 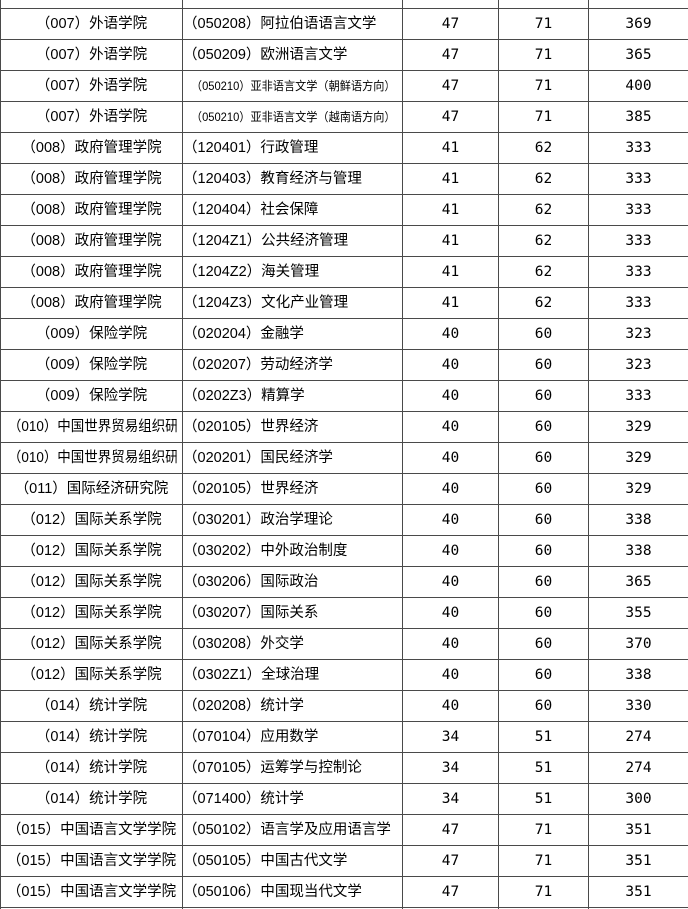 What do you see at coordinates (292, 551) in the screenshot?
I see `cell-major: （030202）中外政治制度` at bounding box center [292, 551].